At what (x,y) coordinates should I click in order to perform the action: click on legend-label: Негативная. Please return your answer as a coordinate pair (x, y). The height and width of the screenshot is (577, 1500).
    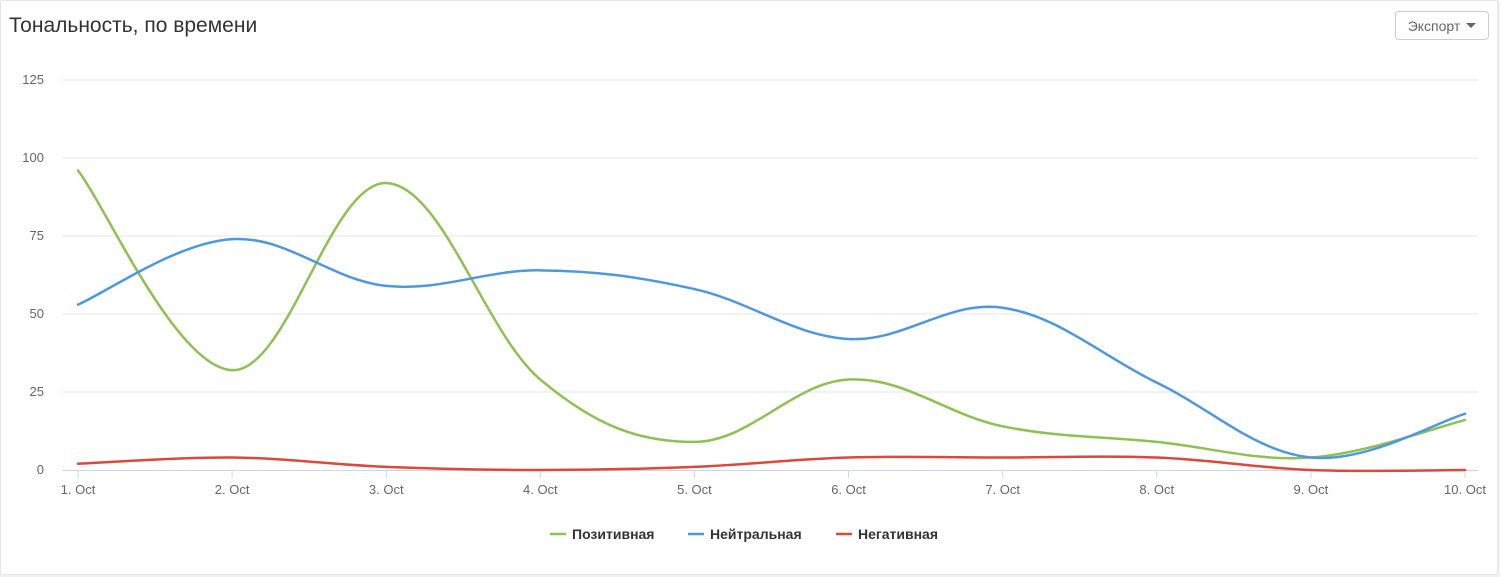
    Looking at the image, I should click on (898, 534).